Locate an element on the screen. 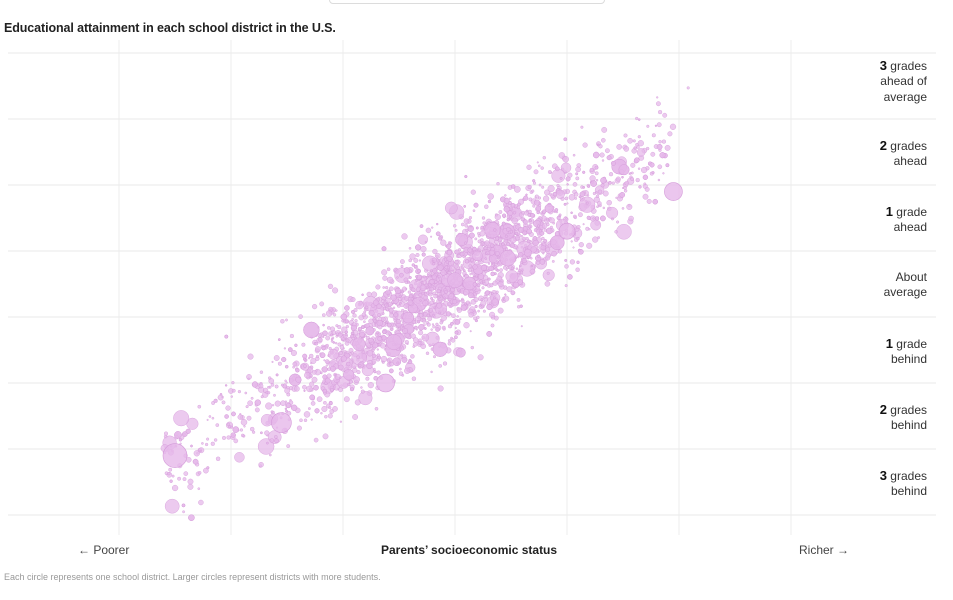  district-point-large is located at coordinates (175, 455).